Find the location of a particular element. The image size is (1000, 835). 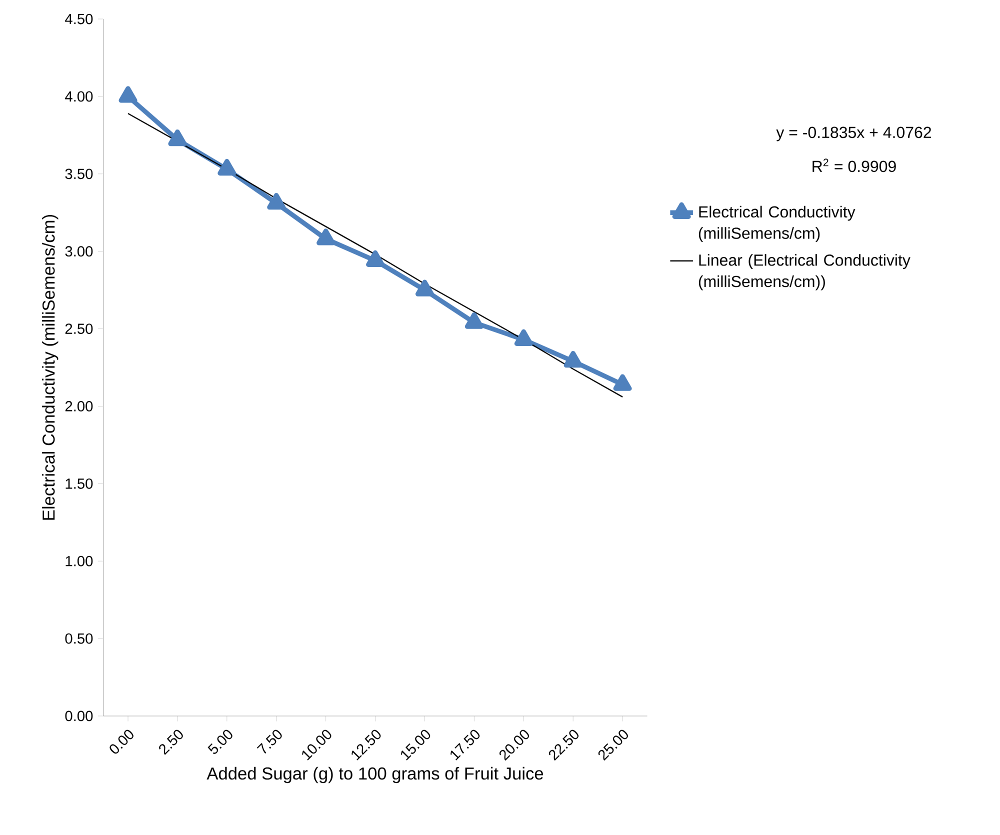

x-tick-label: 5.00 is located at coordinates (220, 742).